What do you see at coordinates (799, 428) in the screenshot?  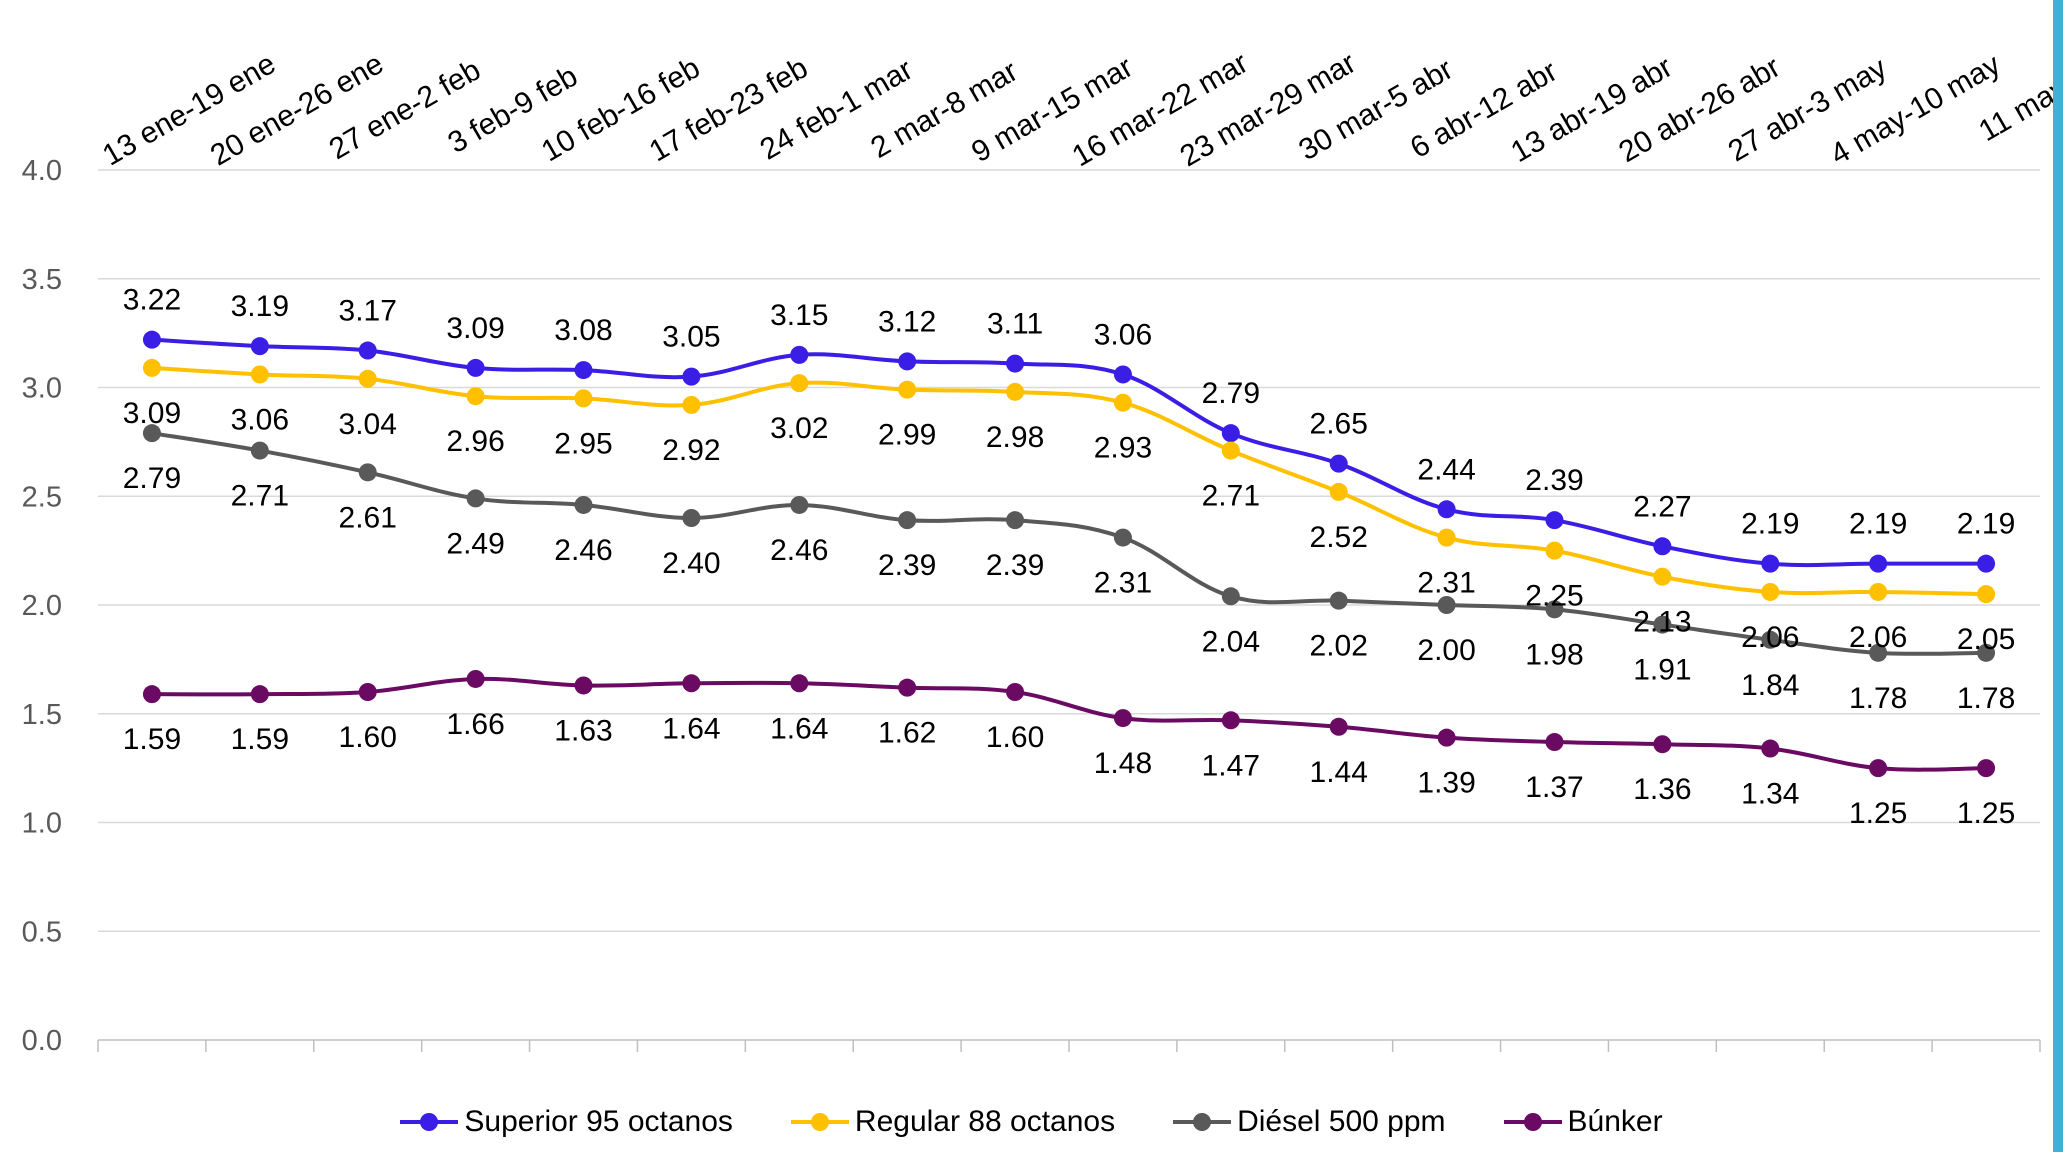 I see `data-label: 3.02` at bounding box center [799, 428].